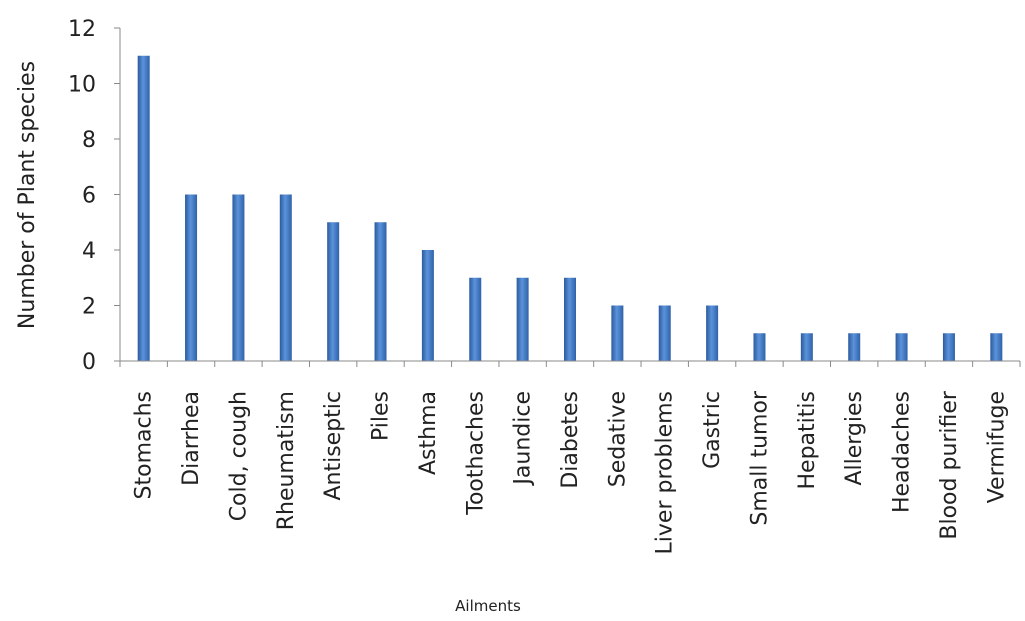 The image size is (1025, 621). I want to click on y-tick-label: 2, so click(89, 307).